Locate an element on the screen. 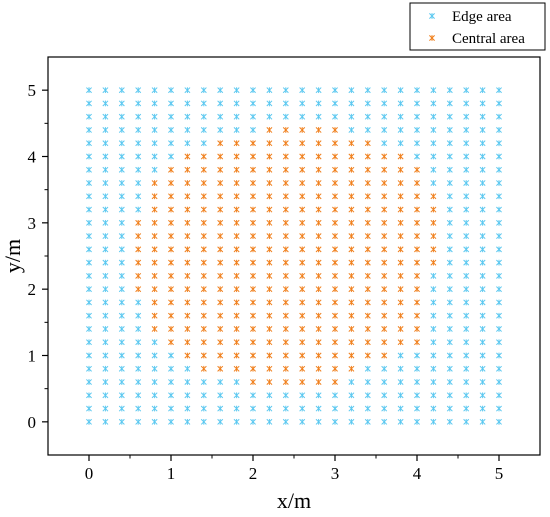 The height and width of the screenshot is (517, 550). legend-marker is located at coordinates (432, 16).